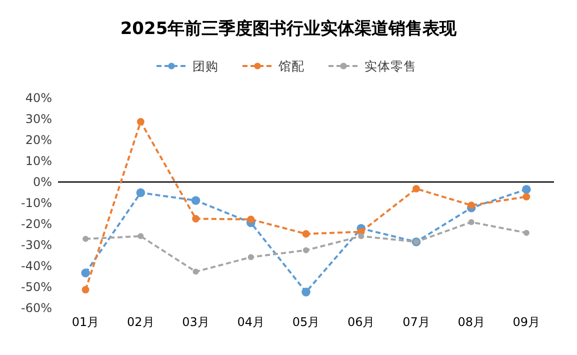  Describe the element at coordinates (38, 140) in the screenshot. I see `y-tick-label: 20%` at that location.